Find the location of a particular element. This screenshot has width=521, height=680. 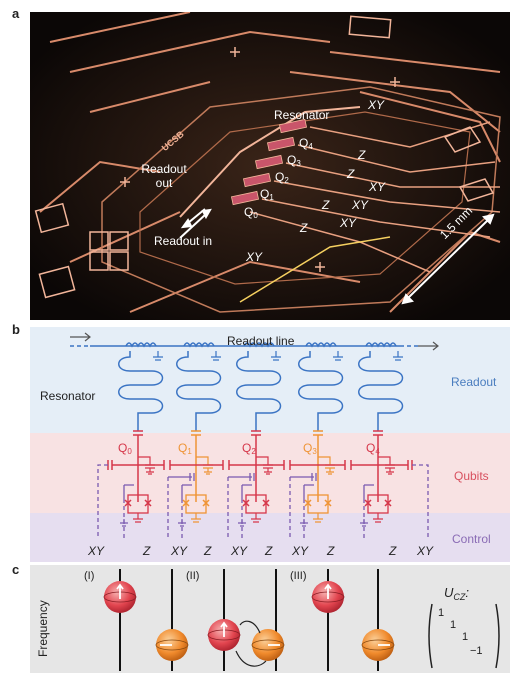

matrix-entry-4: −1 is located at coordinates (476, 651).